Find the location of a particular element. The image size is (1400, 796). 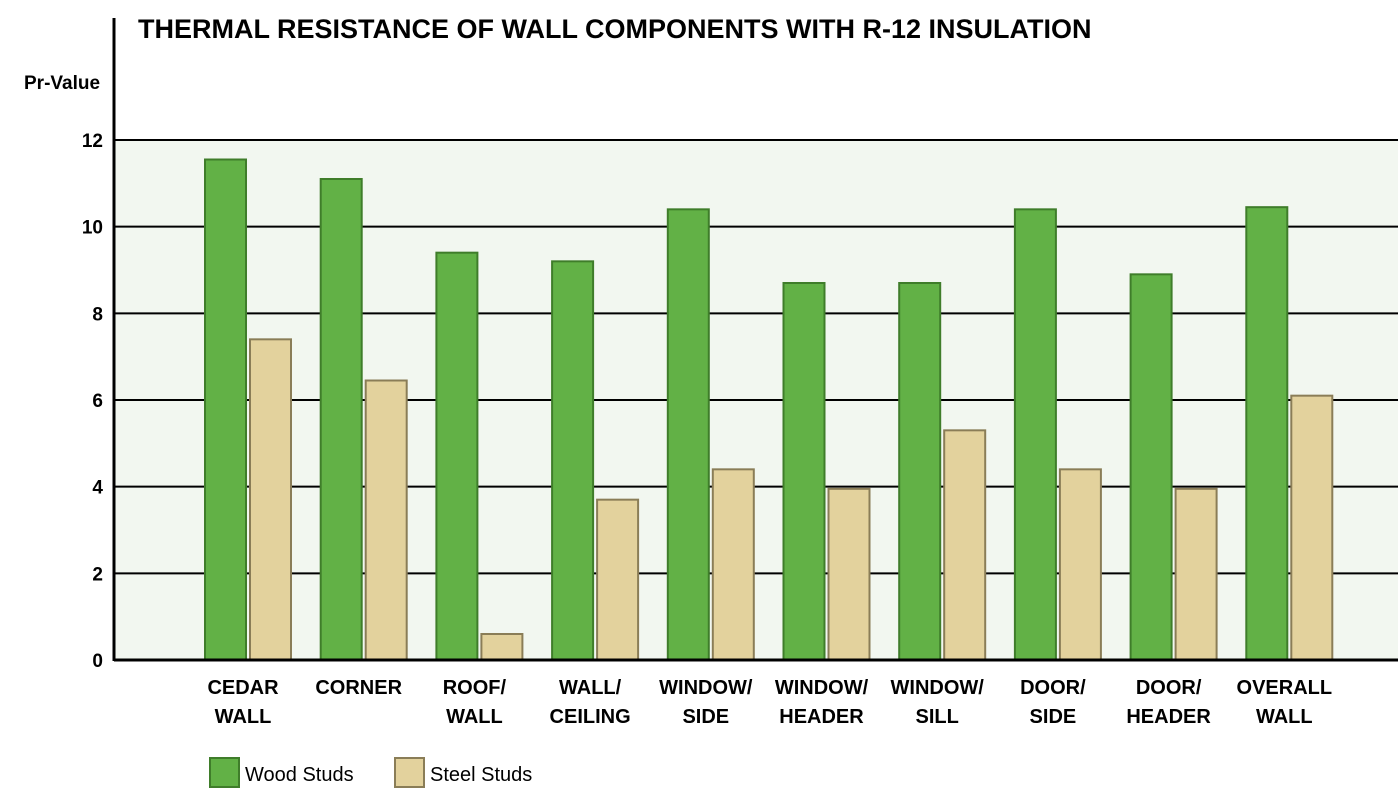

y-tick-label: 8 is located at coordinates (97, 314).